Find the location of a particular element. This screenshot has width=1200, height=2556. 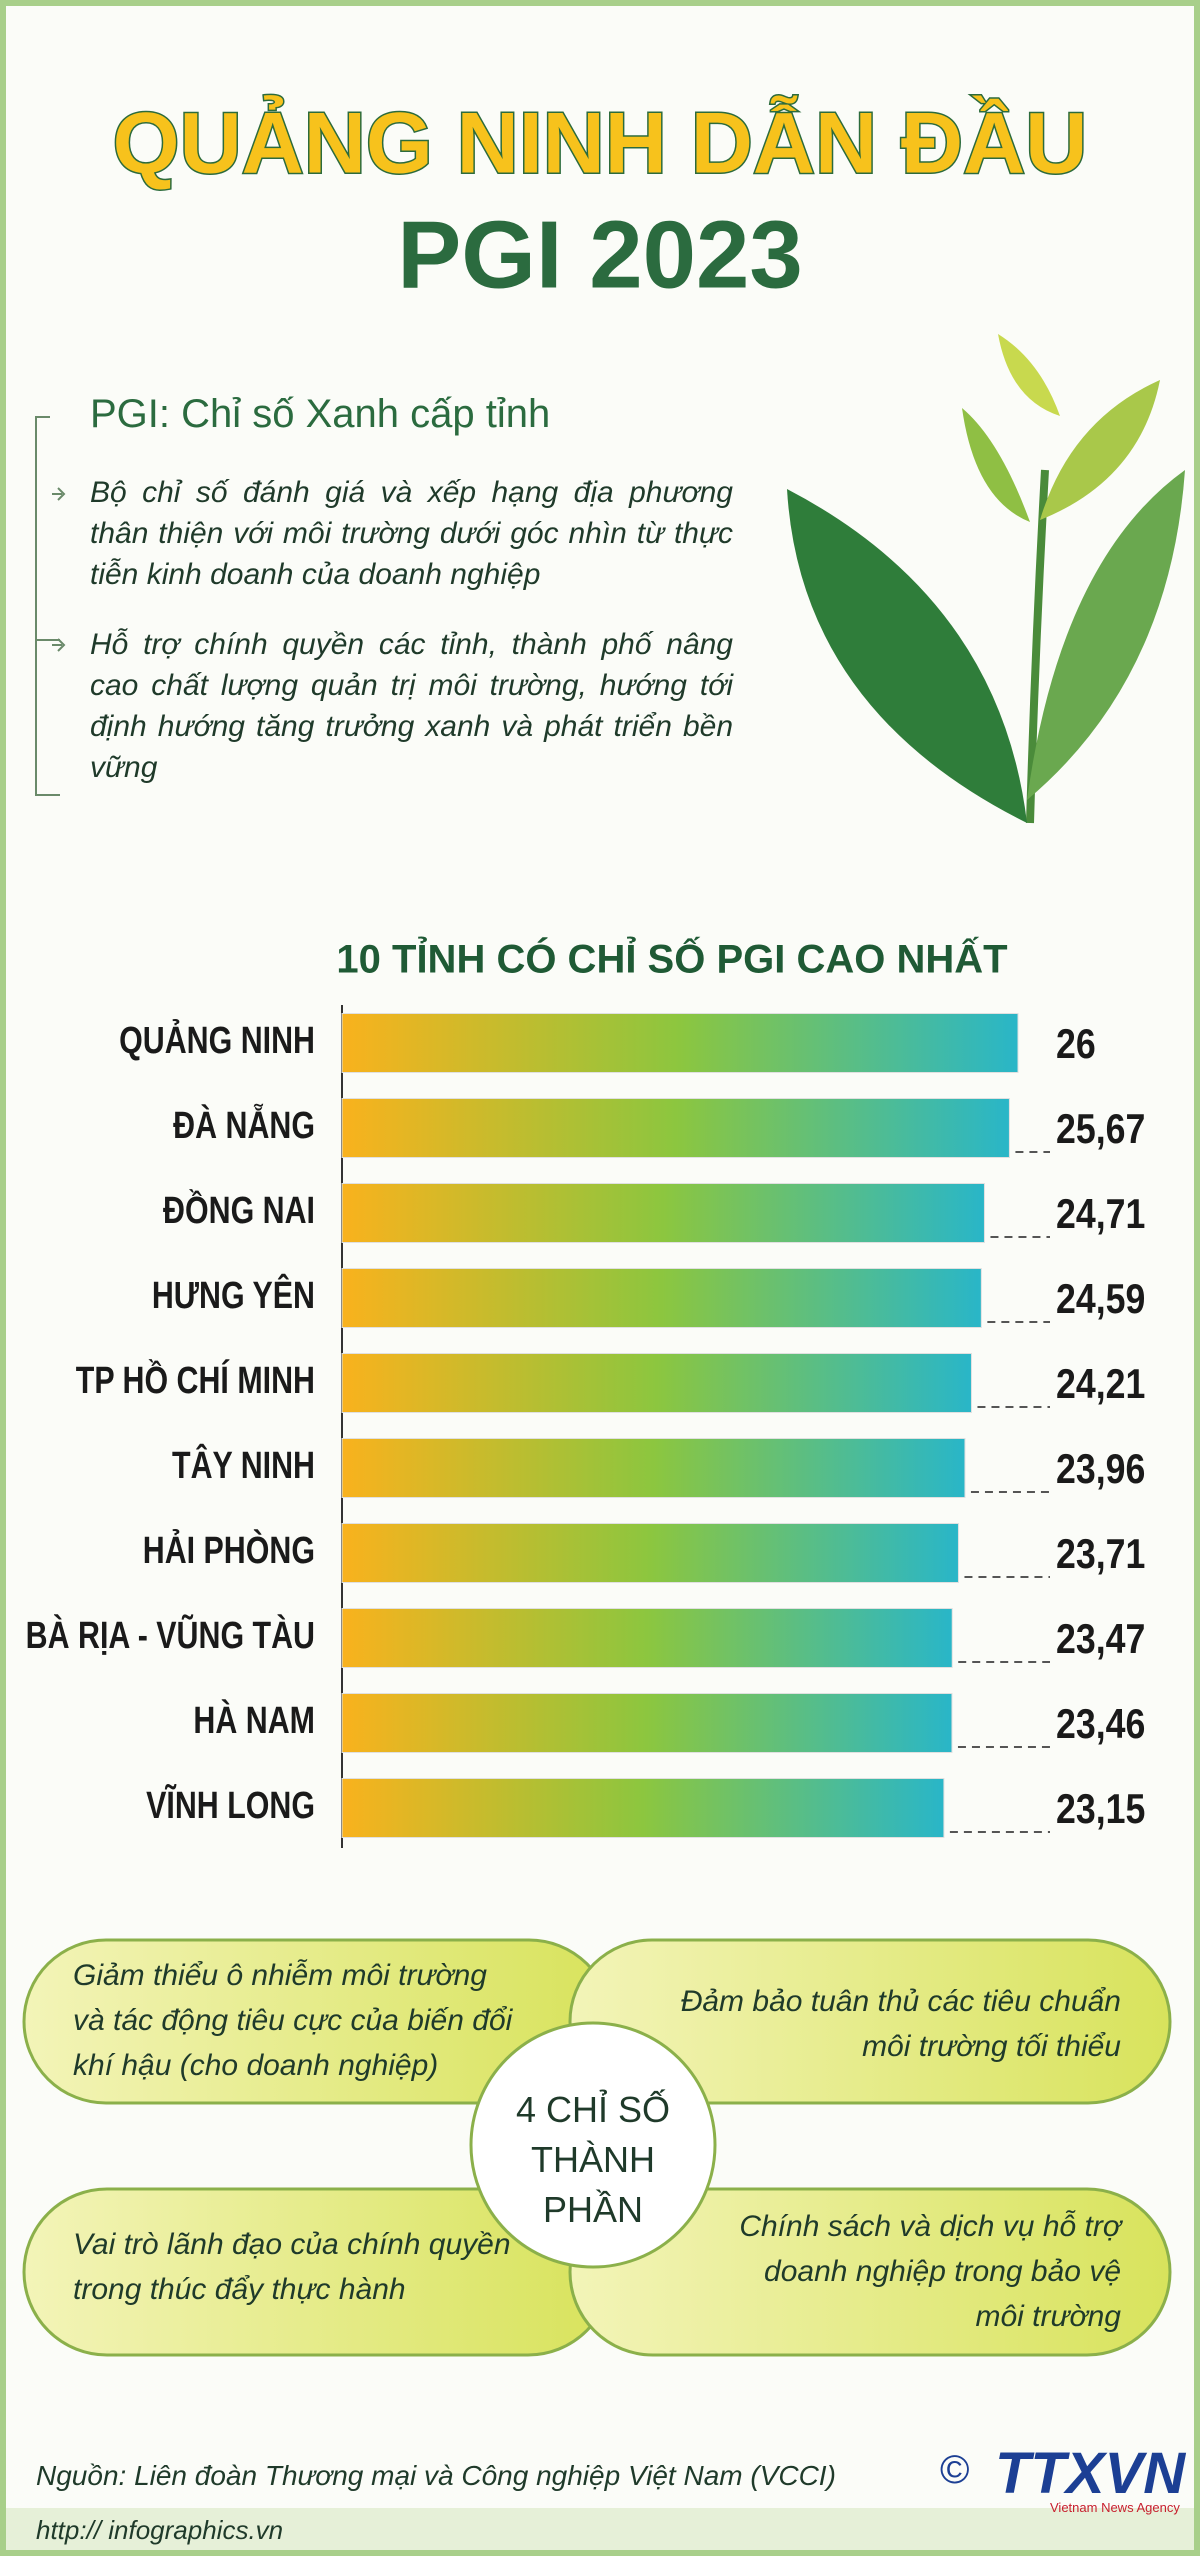

value-label: 23,46 is located at coordinates (1100, 1724).